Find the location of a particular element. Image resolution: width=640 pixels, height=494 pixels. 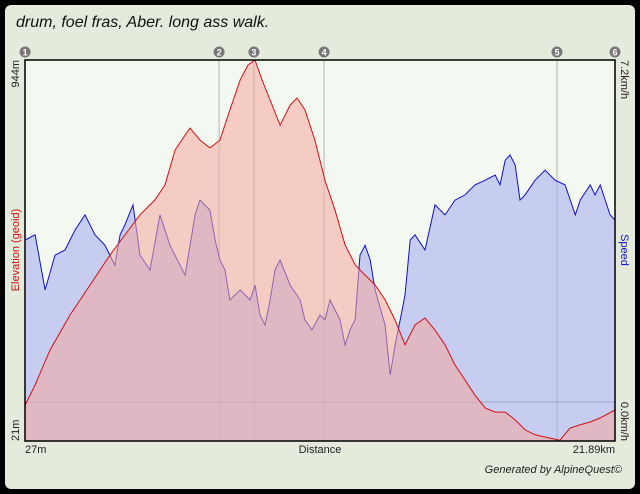

y-right-min: 0.0km/h is located at coordinates (624, 421).